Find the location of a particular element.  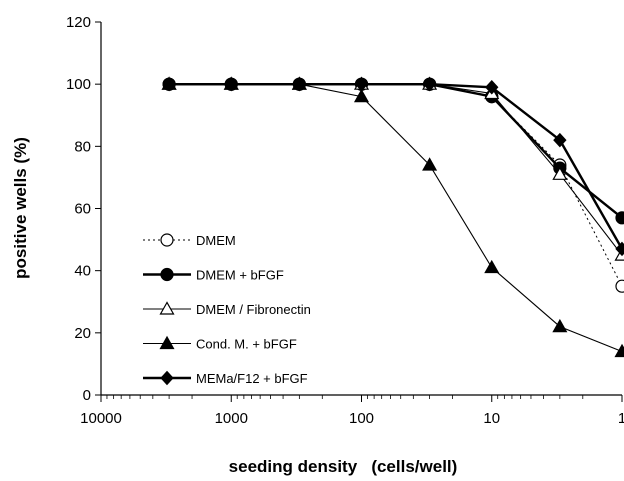

legend-entry: MEMa/F12 + bFGF is located at coordinates (225, 378).